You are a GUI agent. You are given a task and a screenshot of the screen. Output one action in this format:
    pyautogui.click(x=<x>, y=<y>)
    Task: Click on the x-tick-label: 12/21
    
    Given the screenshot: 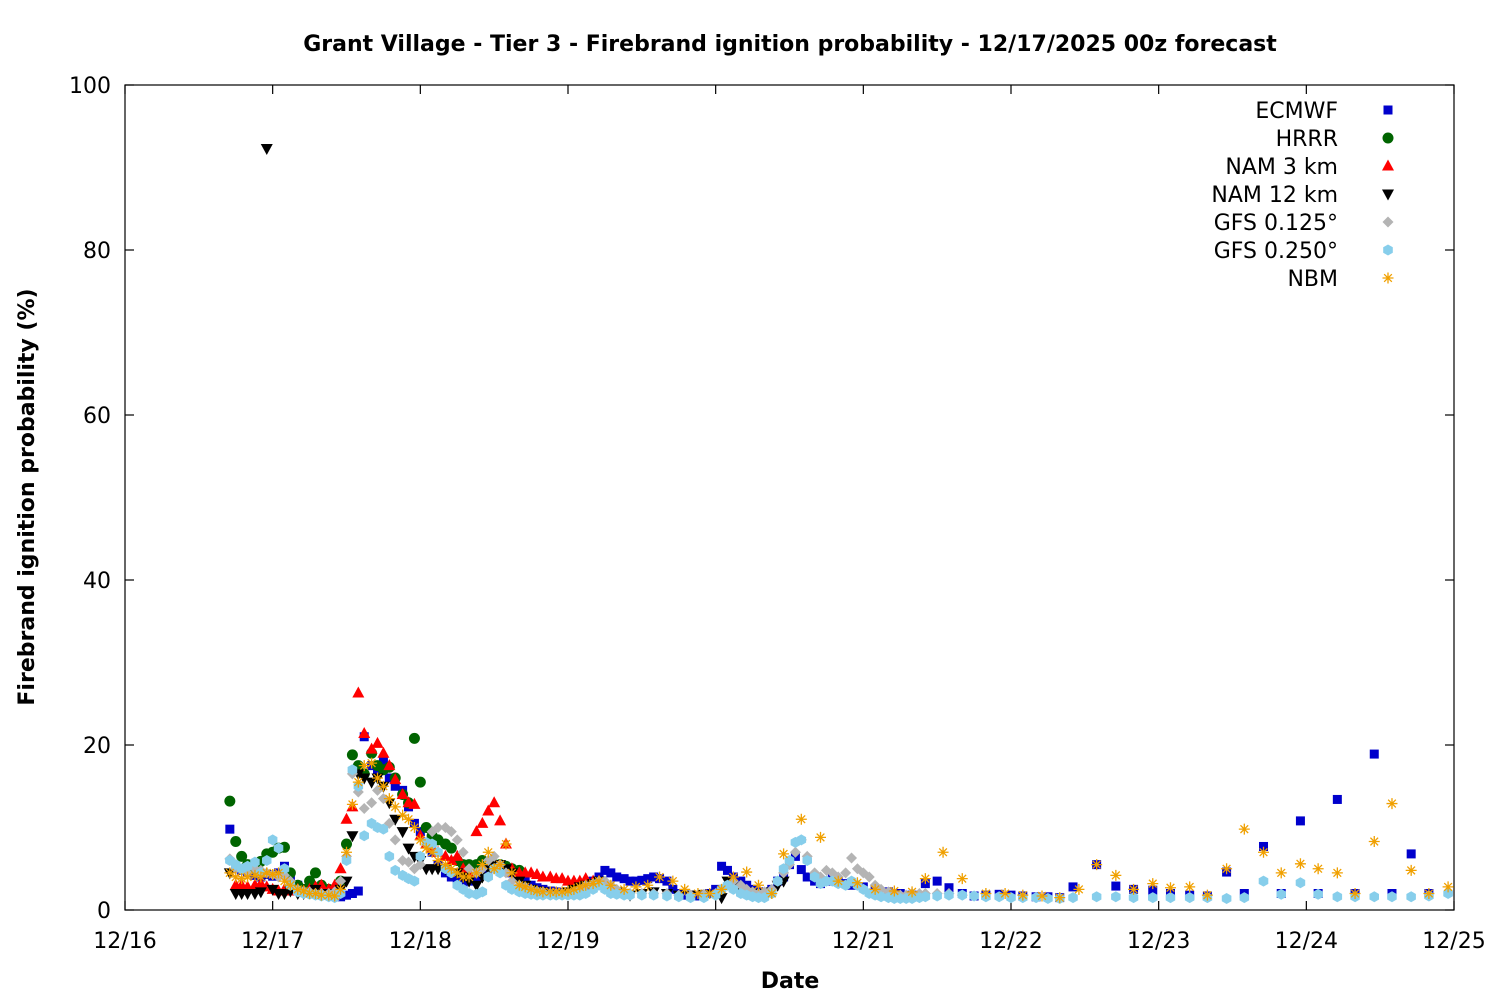 What is the action you would take?
    pyautogui.click(x=863, y=941)
    